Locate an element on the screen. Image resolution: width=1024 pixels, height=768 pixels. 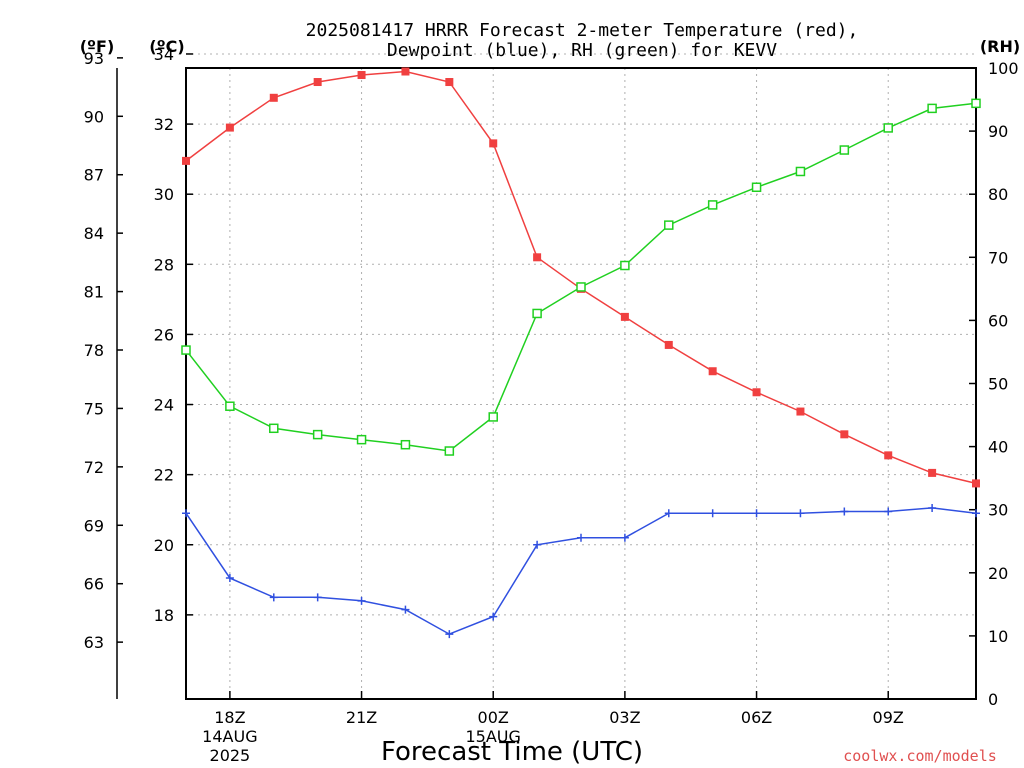
fahrenheit-tick-label: 66 is located at coordinates (94, 584).